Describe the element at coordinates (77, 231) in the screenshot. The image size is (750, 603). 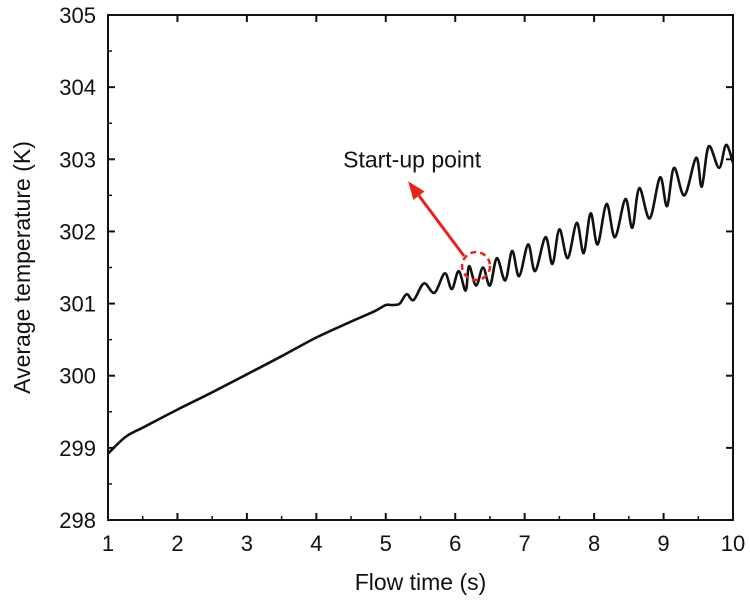
I see `y-tick-label: 302` at that location.